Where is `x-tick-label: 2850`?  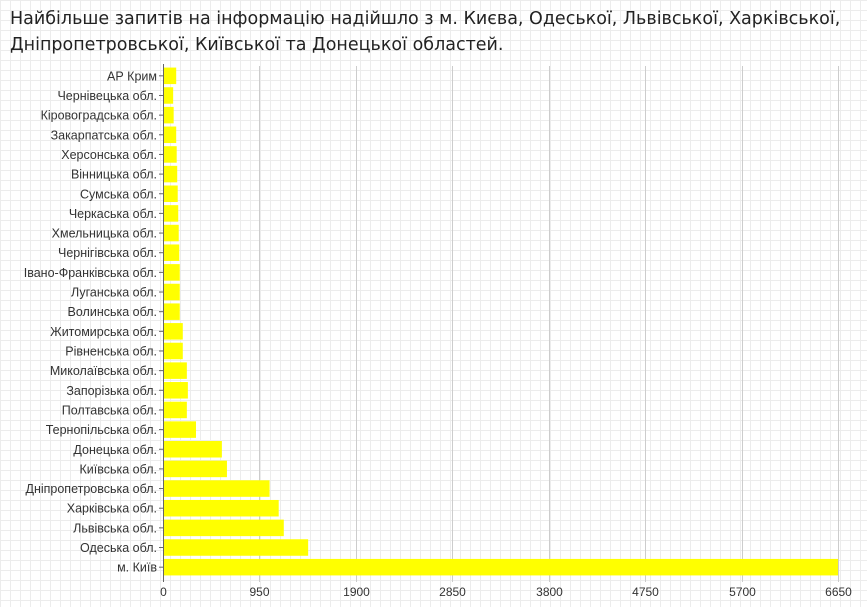
x-tick-label: 2850 is located at coordinates (452, 592).